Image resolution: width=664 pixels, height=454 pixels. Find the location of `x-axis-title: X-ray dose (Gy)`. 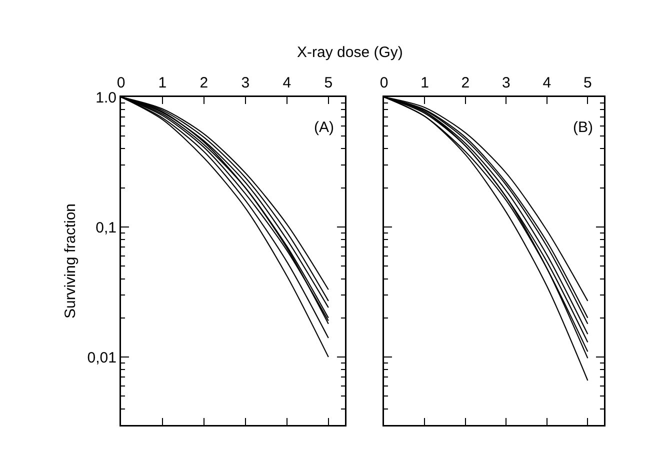

x-axis-title: X-ray dose (Gy) is located at coordinates (350, 52).